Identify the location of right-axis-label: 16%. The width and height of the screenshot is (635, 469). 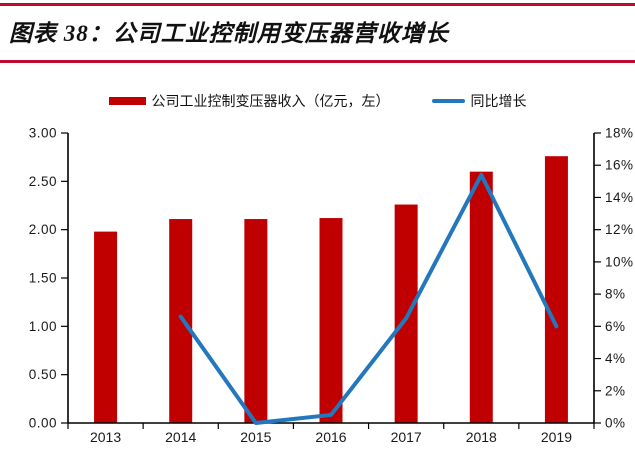
(619, 165).